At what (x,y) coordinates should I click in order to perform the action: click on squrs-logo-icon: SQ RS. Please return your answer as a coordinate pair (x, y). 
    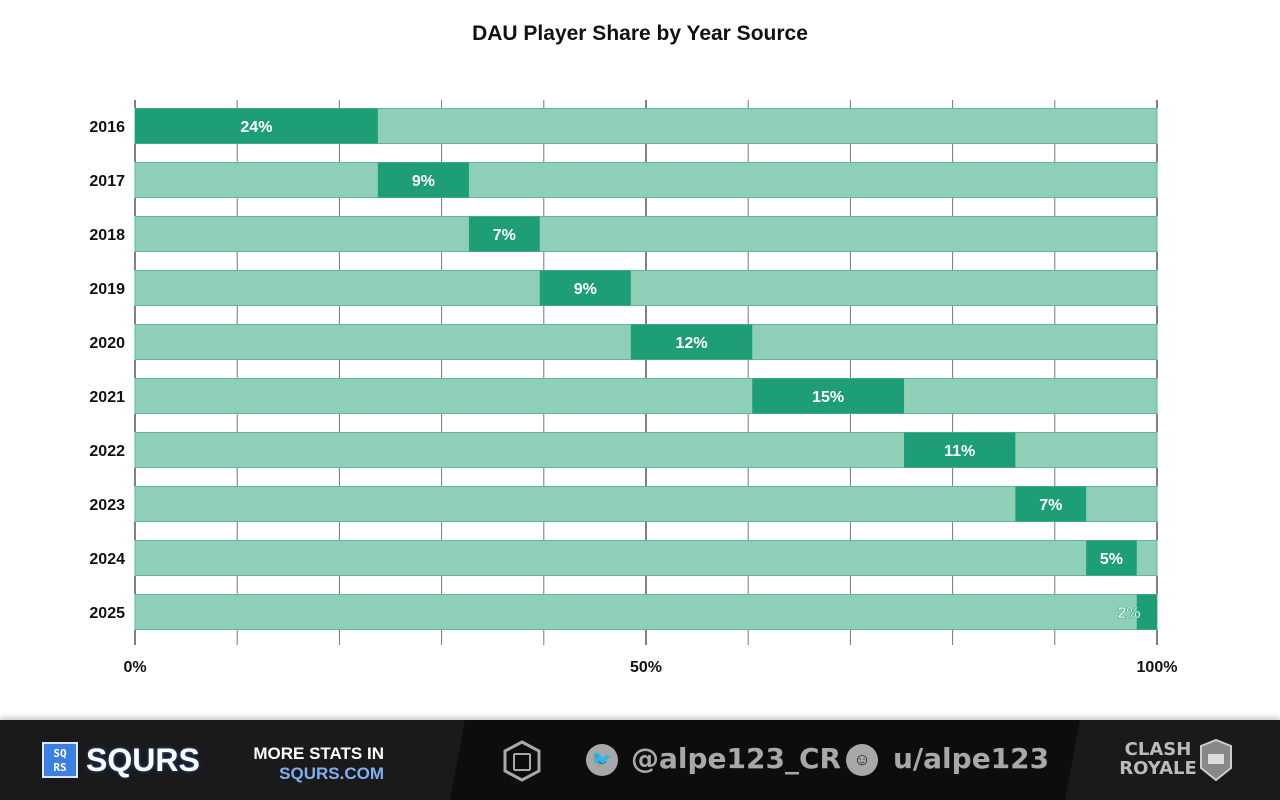
    Looking at the image, I should click on (60, 760).